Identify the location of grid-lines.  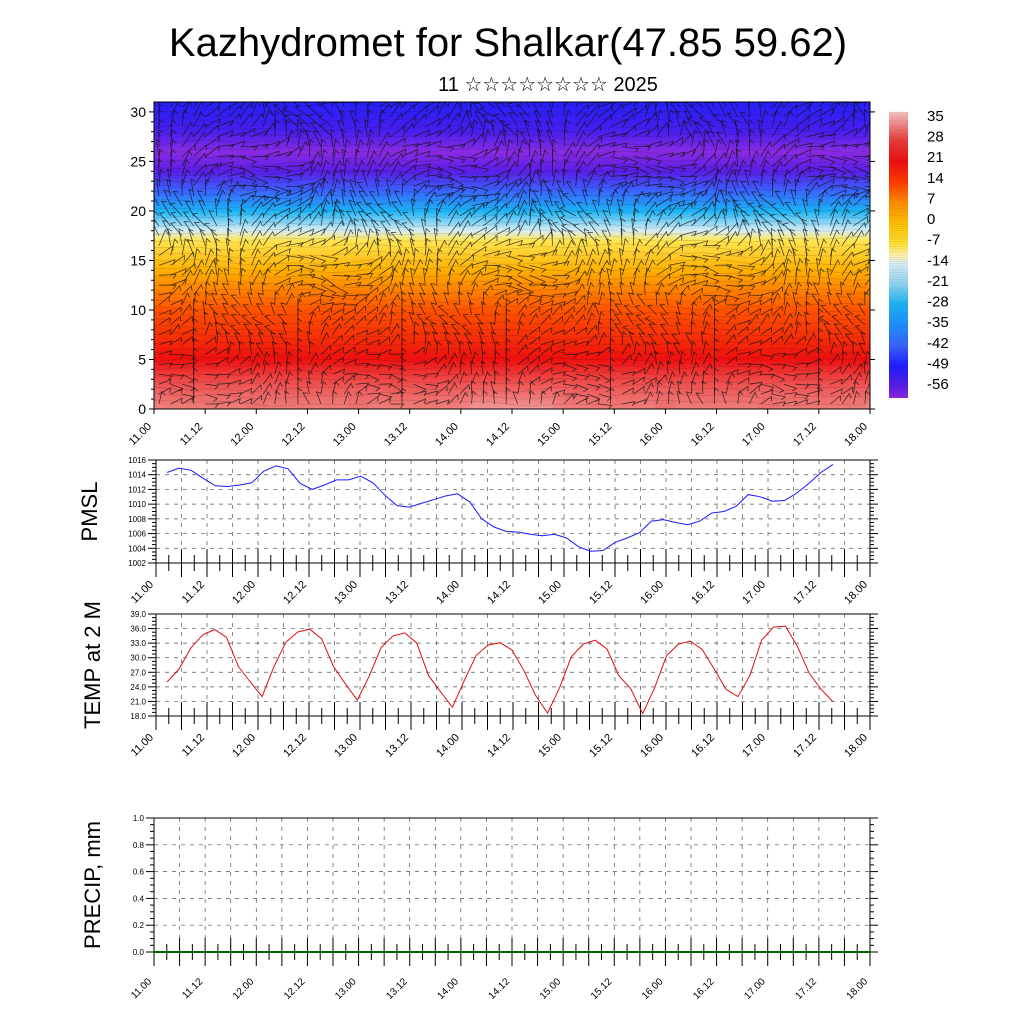
(513, 511).